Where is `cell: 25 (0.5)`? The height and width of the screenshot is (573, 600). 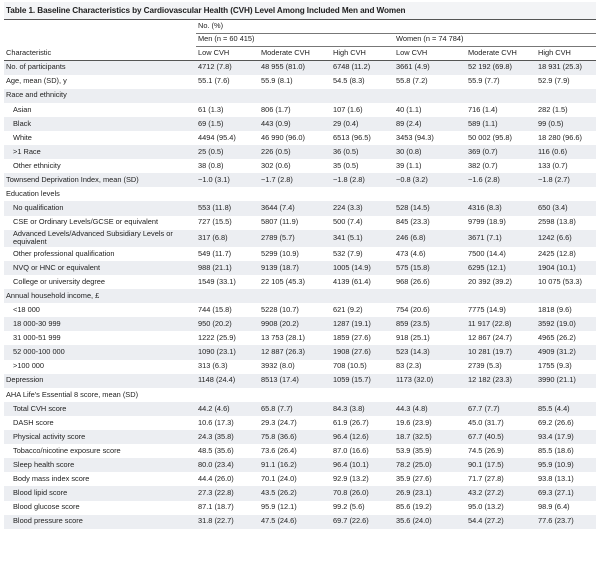
cell: 25 (0.5) is located at coordinates (227, 152).